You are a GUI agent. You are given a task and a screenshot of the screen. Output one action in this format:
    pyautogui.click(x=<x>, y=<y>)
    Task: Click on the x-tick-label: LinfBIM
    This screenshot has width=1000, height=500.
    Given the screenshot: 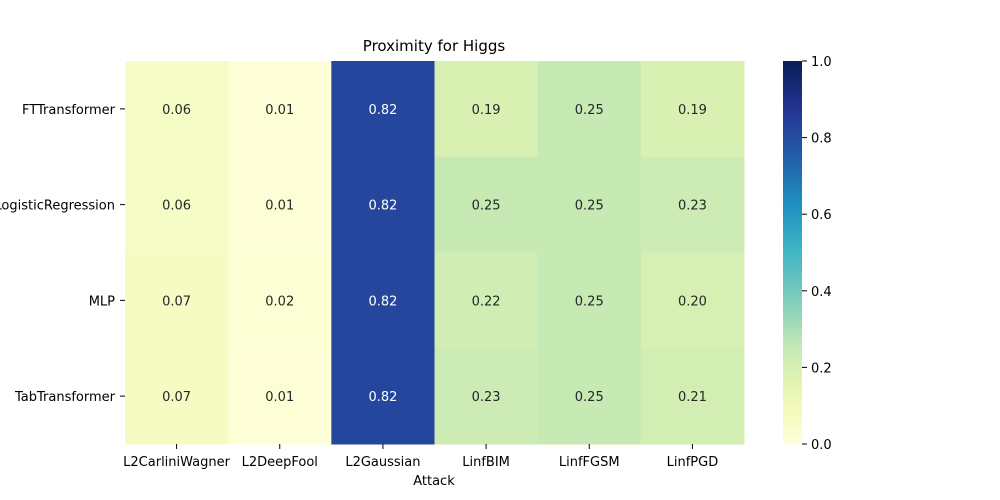 What is the action you would take?
    pyautogui.click(x=486, y=462)
    